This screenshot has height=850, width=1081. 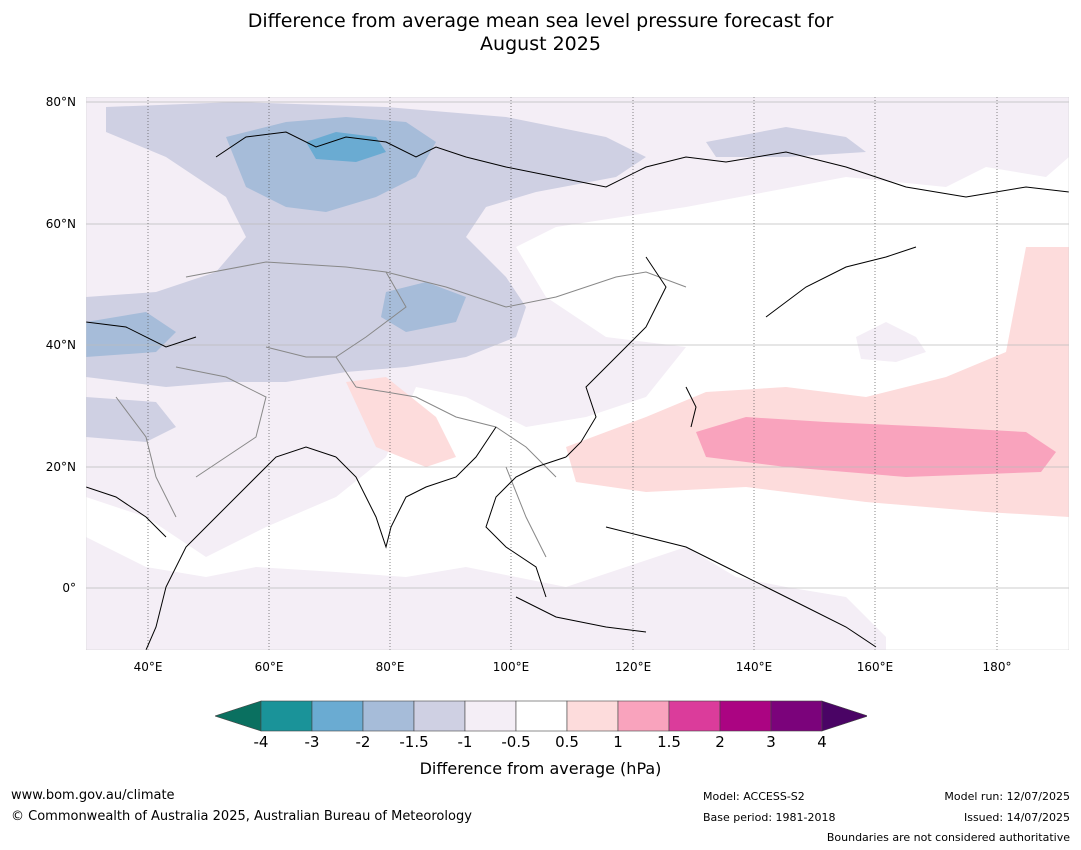 What do you see at coordinates (312, 742) in the screenshot?
I see `colorbar-tick-label: -3` at bounding box center [312, 742].